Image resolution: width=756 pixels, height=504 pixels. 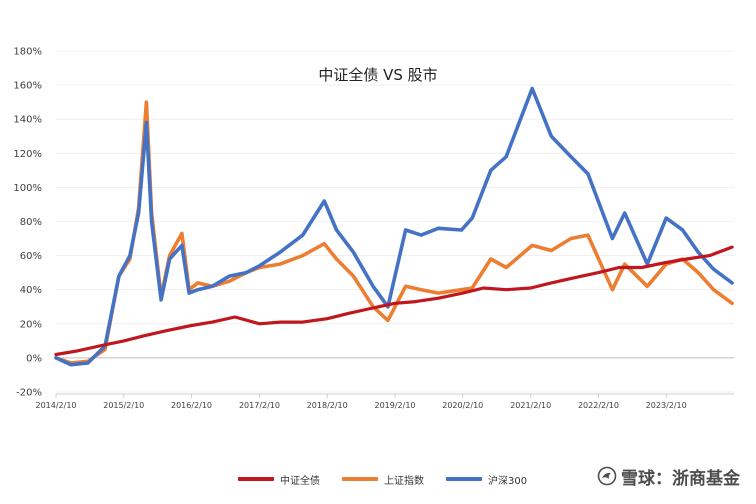 I want to click on x-tick-label: 2020/2/10, so click(x=462, y=405).